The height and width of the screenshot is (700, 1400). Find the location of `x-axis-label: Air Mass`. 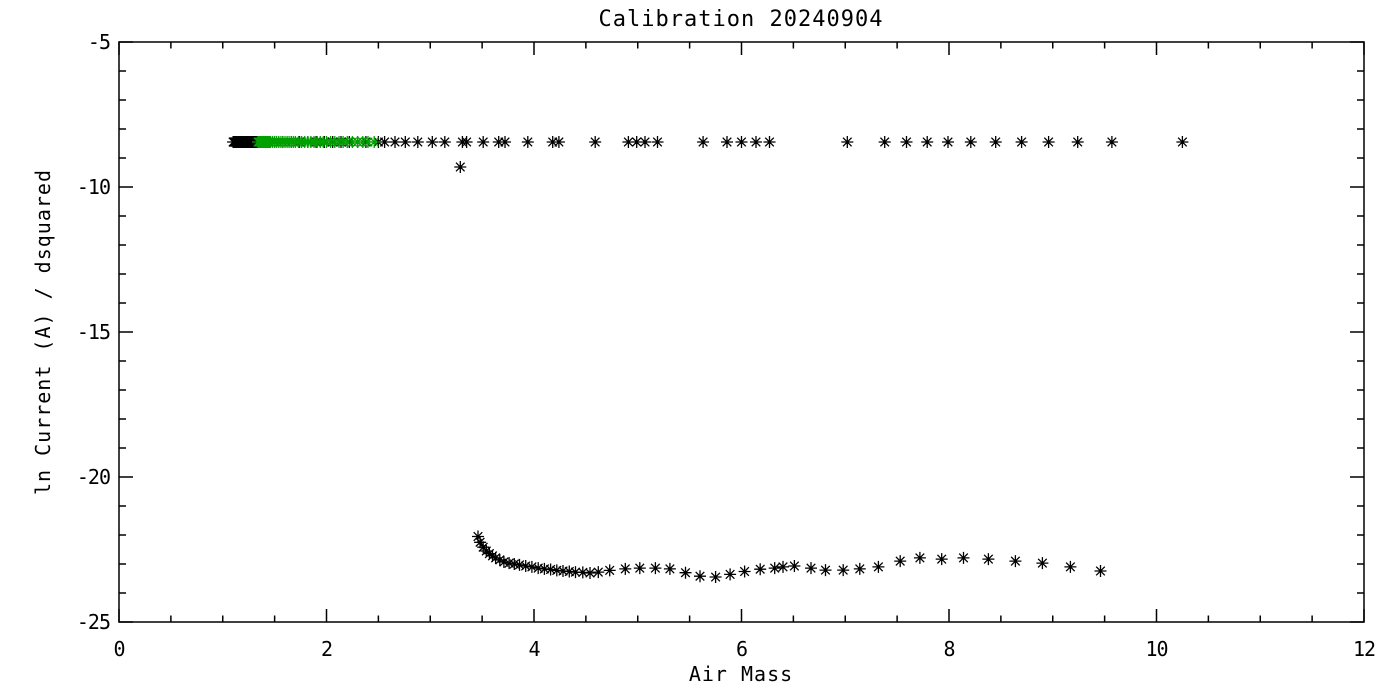

x-axis-label: Air Mass is located at coordinates (741, 674).